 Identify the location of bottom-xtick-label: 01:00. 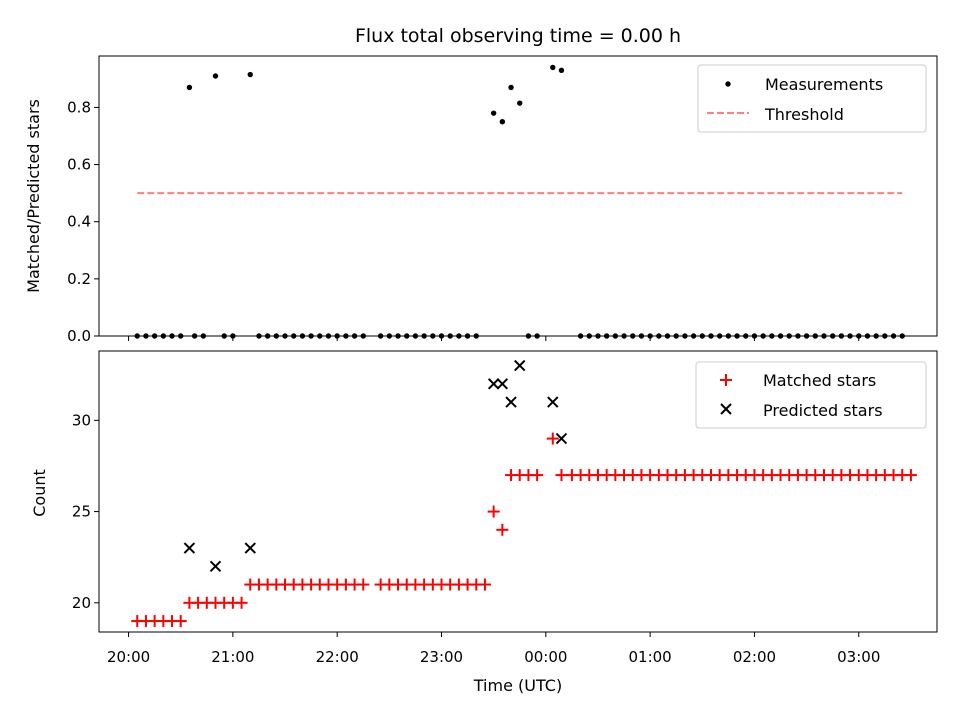
(650, 657).